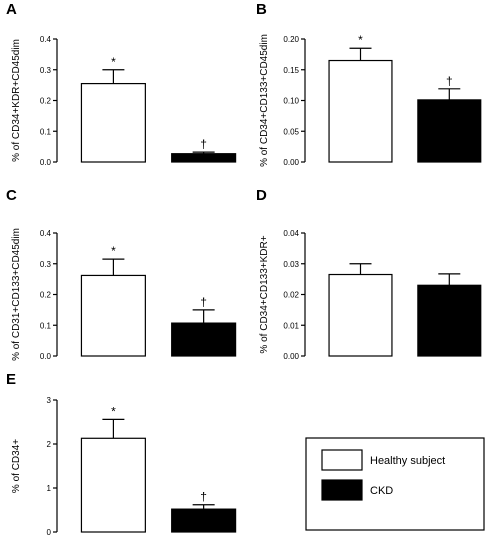 The image size is (500, 535). I want to click on y-tick-label: 0.04, so click(291, 233).